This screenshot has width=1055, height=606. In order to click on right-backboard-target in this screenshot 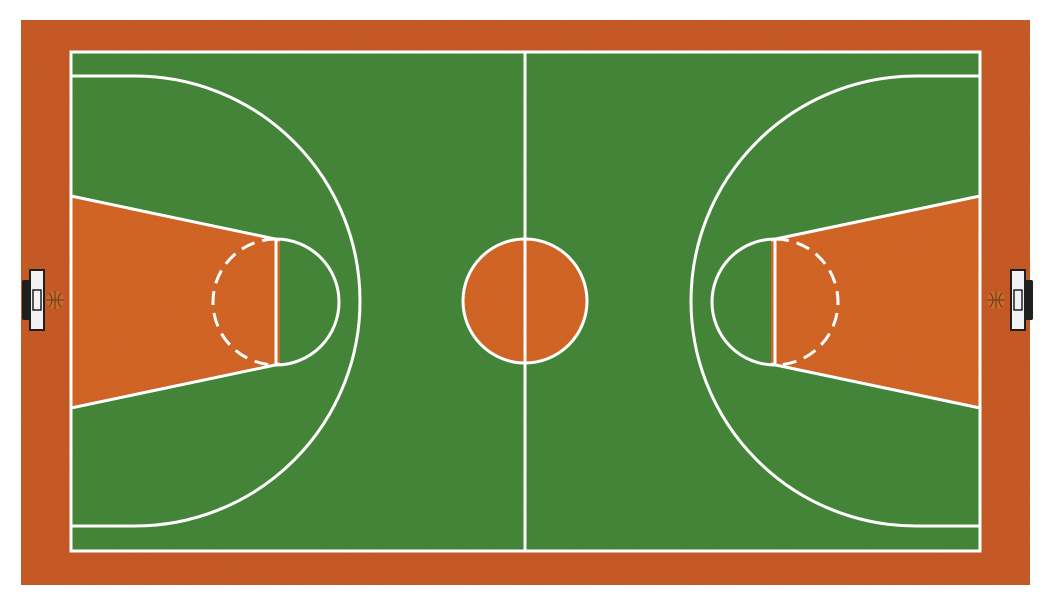, I will do `click(1018, 300)`.